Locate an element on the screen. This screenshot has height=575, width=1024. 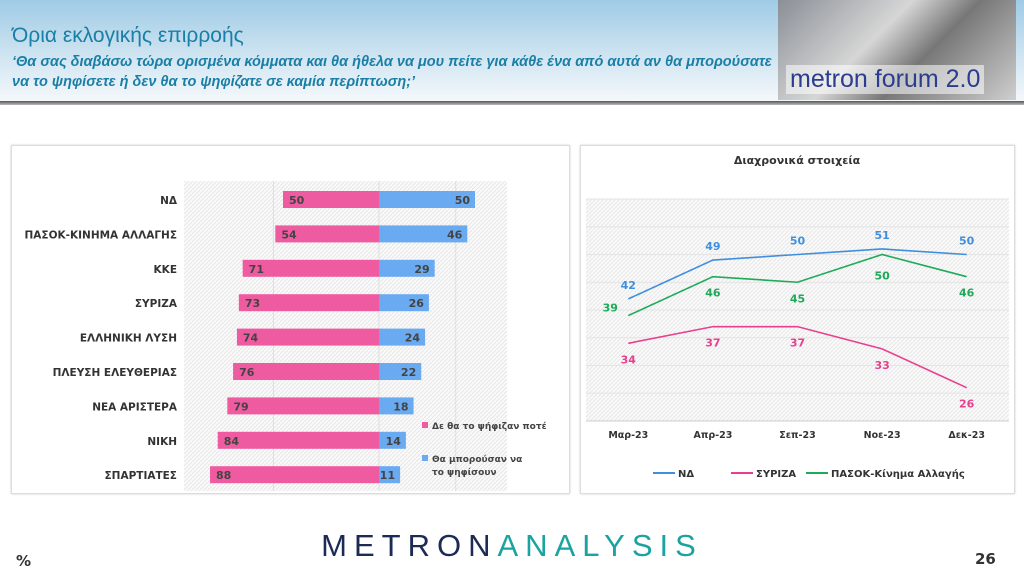
category-label: ΠΛΕΥΣΗ ΕΛΕΥΘΕΡΙΑΣ is located at coordinates (115, 373).